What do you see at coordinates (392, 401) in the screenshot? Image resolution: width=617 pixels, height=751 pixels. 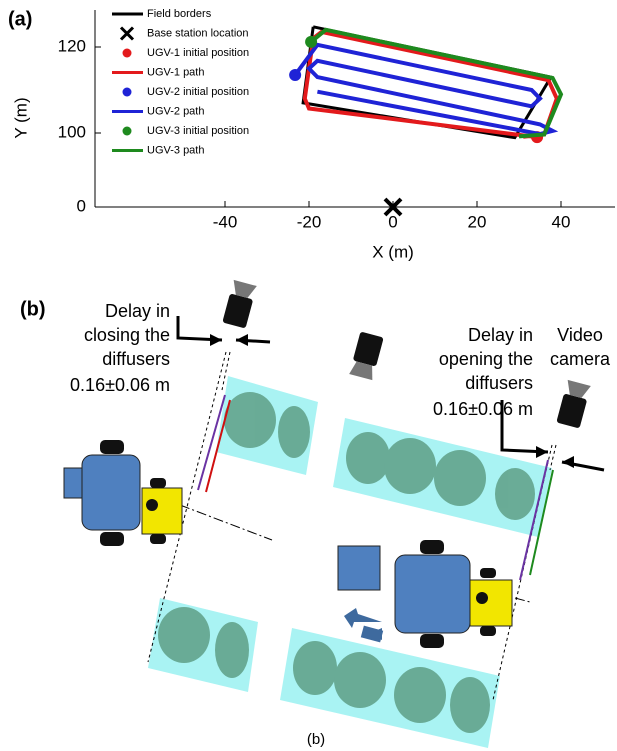 I see `arrowheads` at bounding box center [392, 401].